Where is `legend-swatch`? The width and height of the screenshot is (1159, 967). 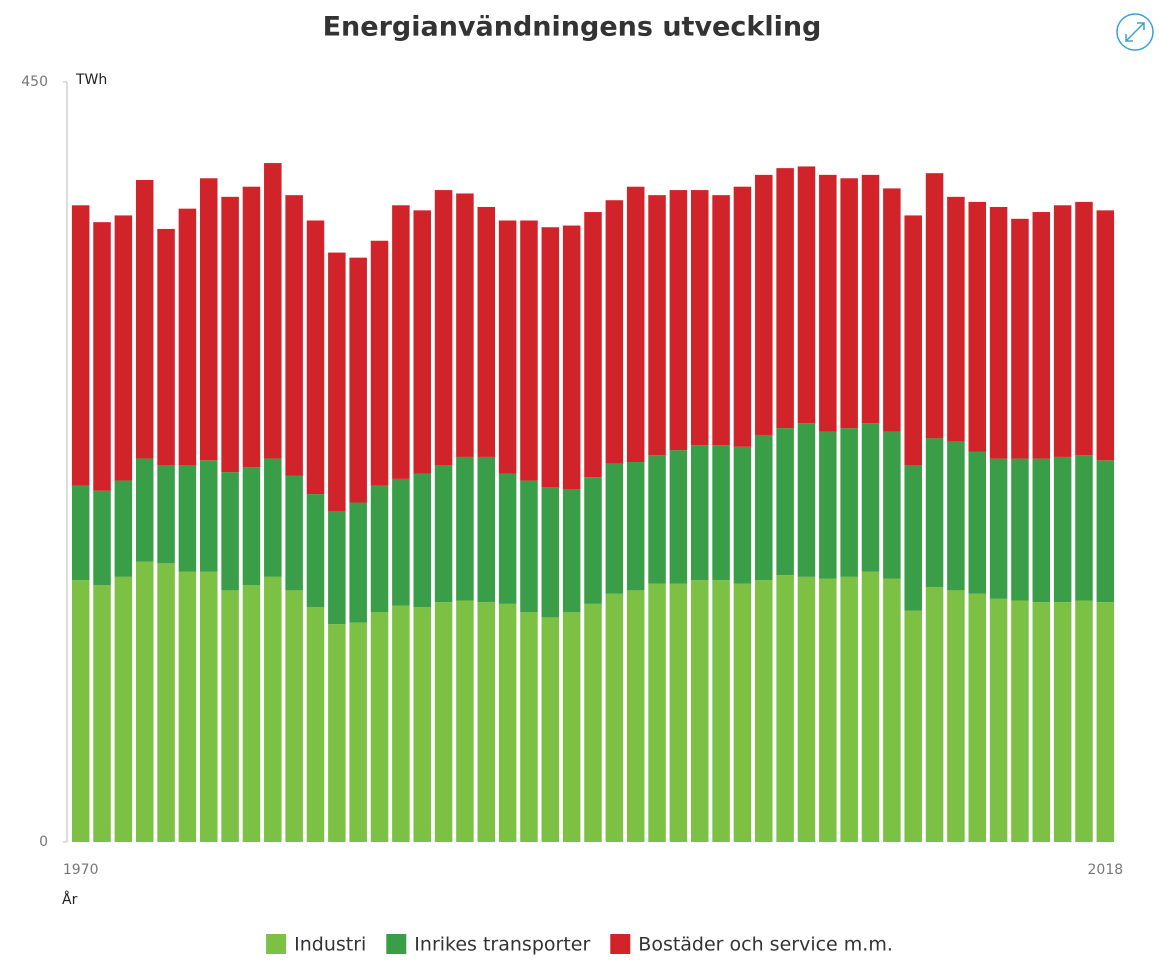 legend-swatch is located at coordinates (276, 944).